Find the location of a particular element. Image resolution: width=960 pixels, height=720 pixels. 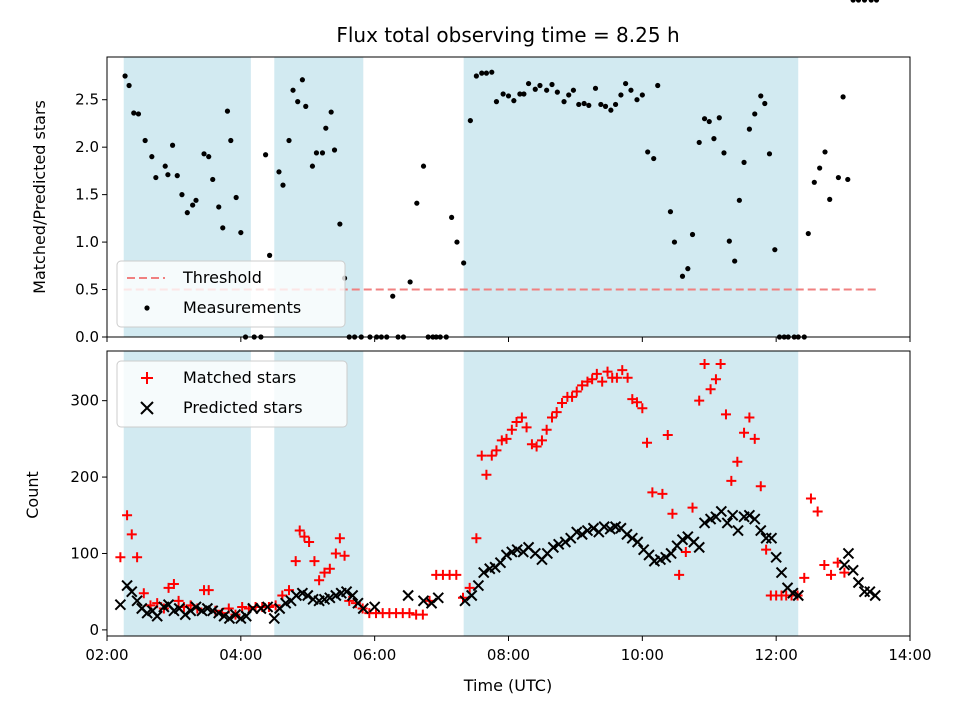

legend-label: Predicted stars is located at coordinates (243, 407).